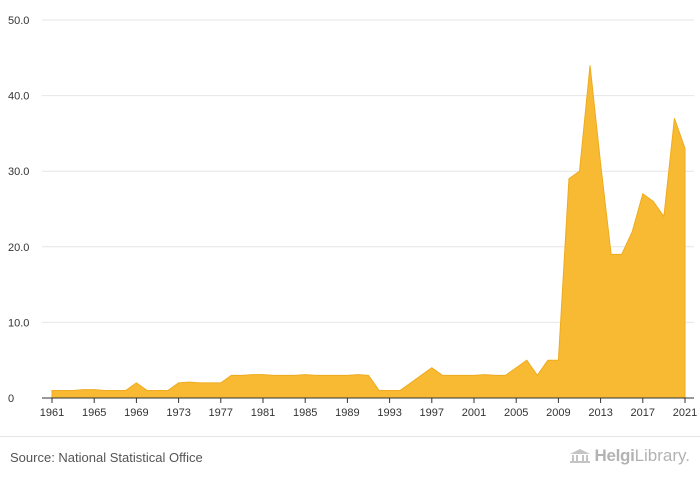  I want to click on x-tick-label: 2021, so click(685, 413).